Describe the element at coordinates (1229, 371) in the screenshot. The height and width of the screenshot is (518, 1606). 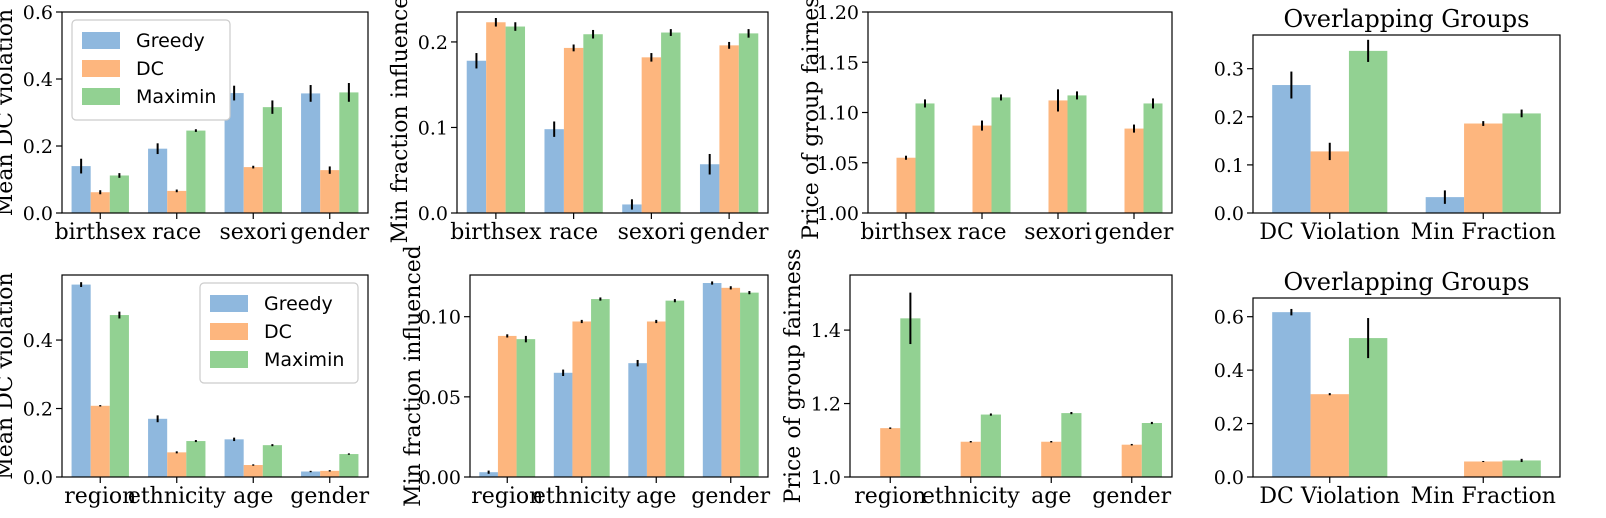
I see `y-tick-label: 0.4` at that location.